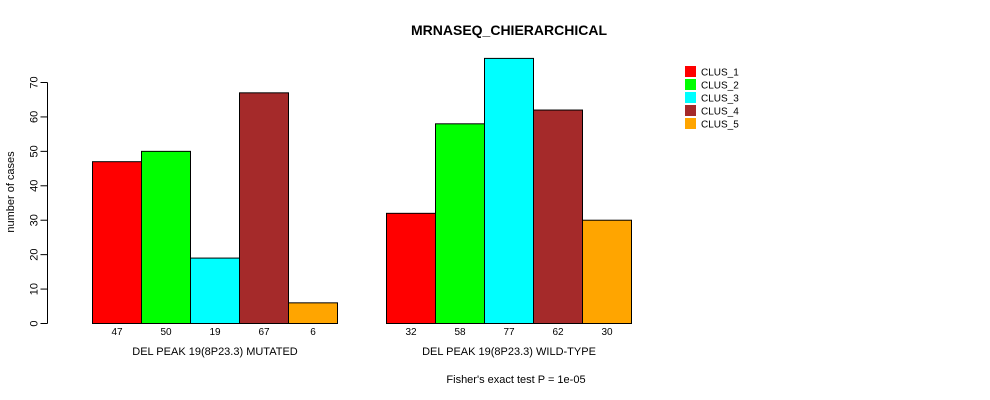 The width and height of the screenshot is (990, 400). I want to click on chart-title: MRNASEQ_CHIERARCHICAL, so click(509, 30).